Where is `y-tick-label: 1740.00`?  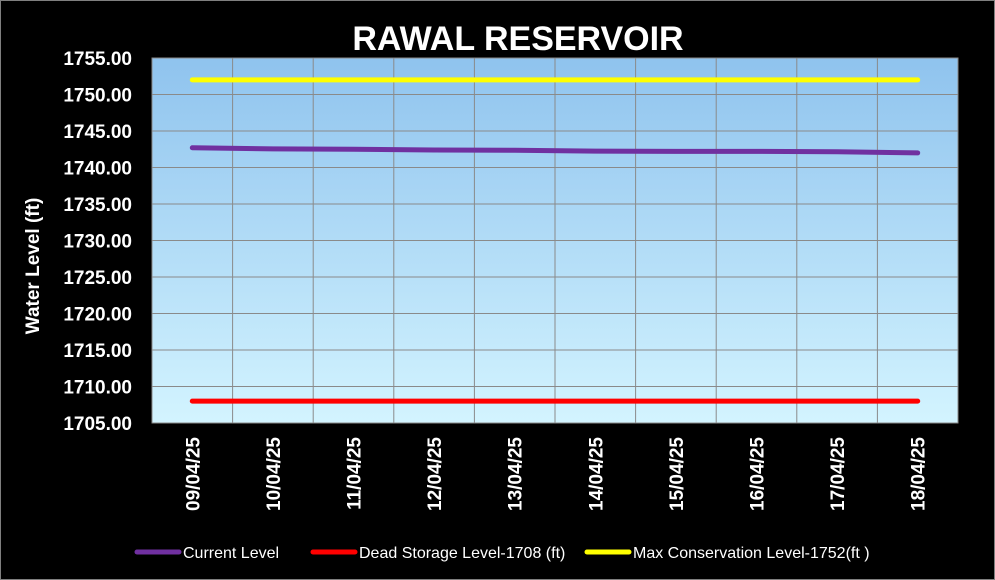
y-tick-label: 1740.00 is located at coordinates (97, 169).